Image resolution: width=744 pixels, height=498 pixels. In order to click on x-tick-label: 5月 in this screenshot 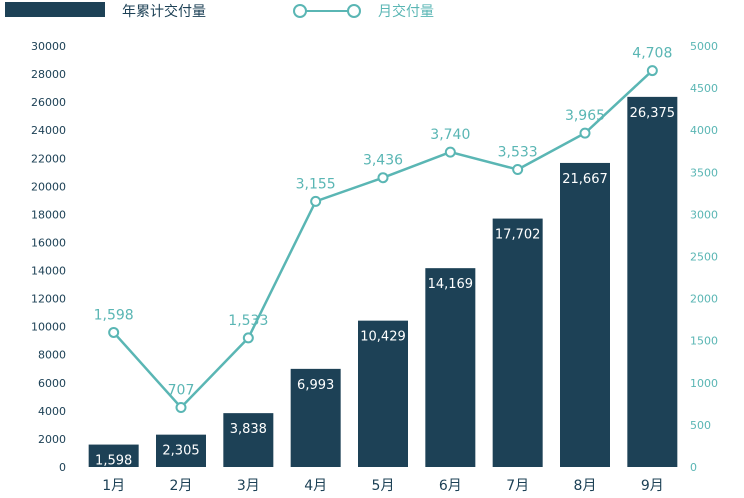, I will do `click(383, 486)`.